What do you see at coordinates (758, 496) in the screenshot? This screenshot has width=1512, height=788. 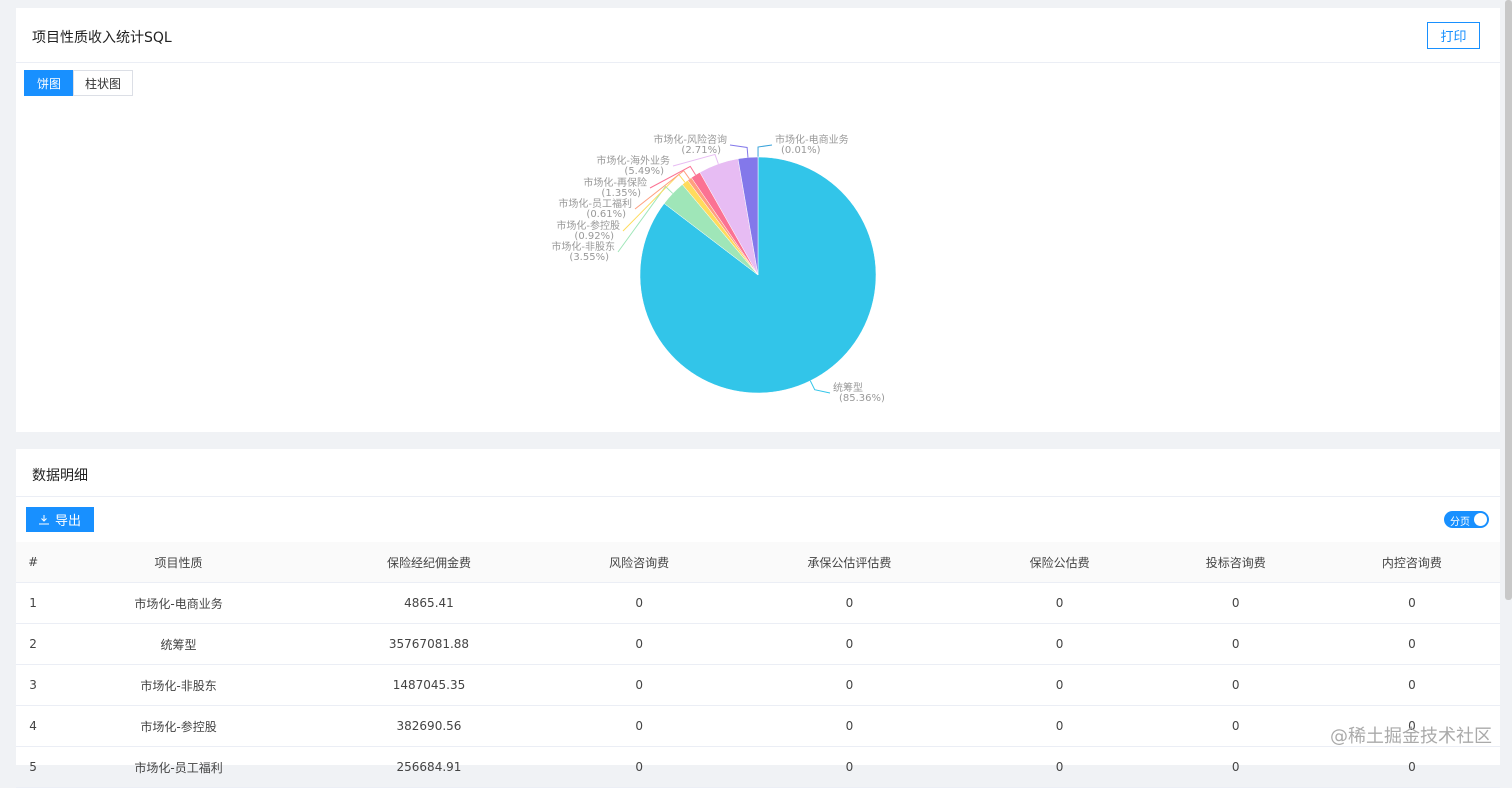 I see `divider` at bounding box center [758, 496].